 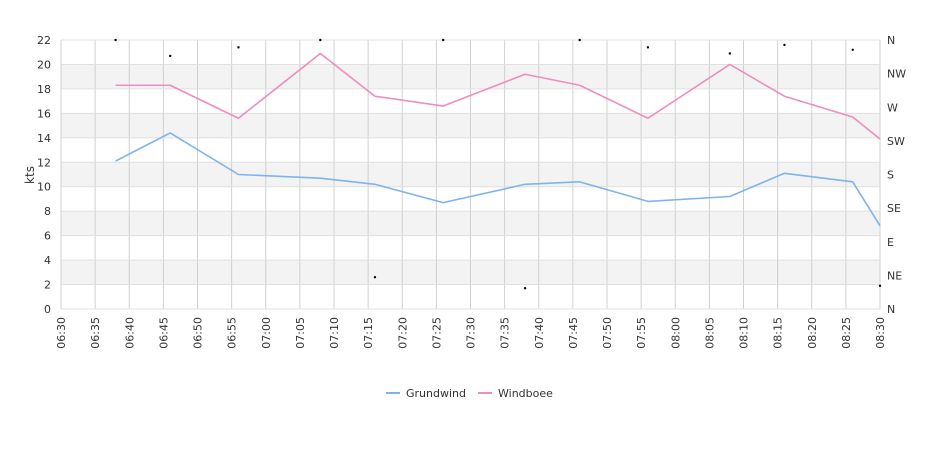 I want to click on y-tick-label: 4, so click(x=47, y=260).